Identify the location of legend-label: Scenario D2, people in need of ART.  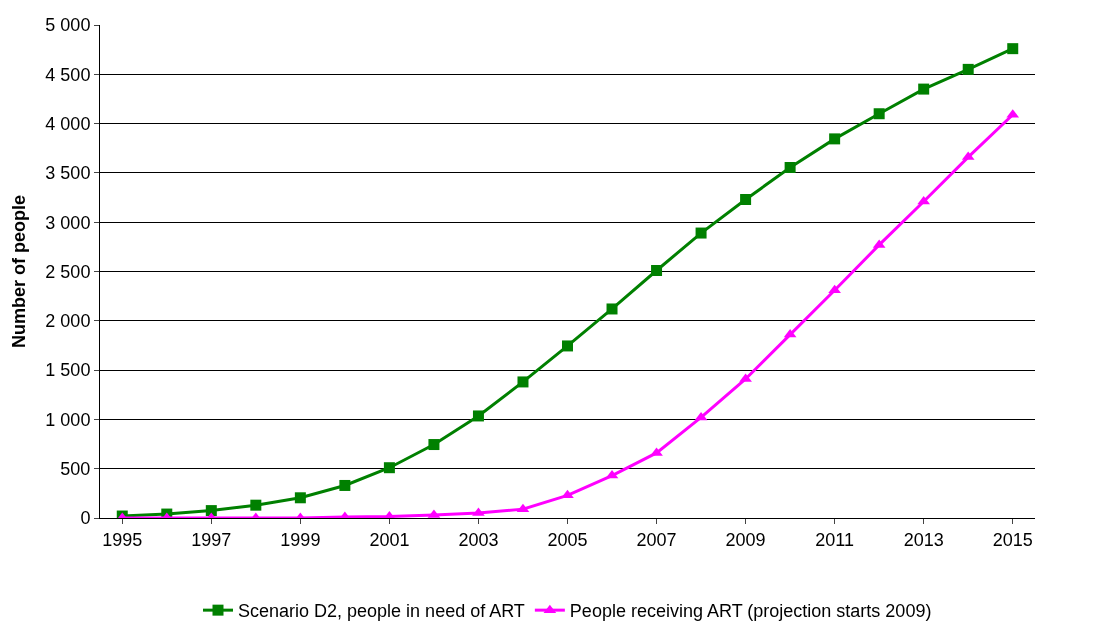
(381, 611).